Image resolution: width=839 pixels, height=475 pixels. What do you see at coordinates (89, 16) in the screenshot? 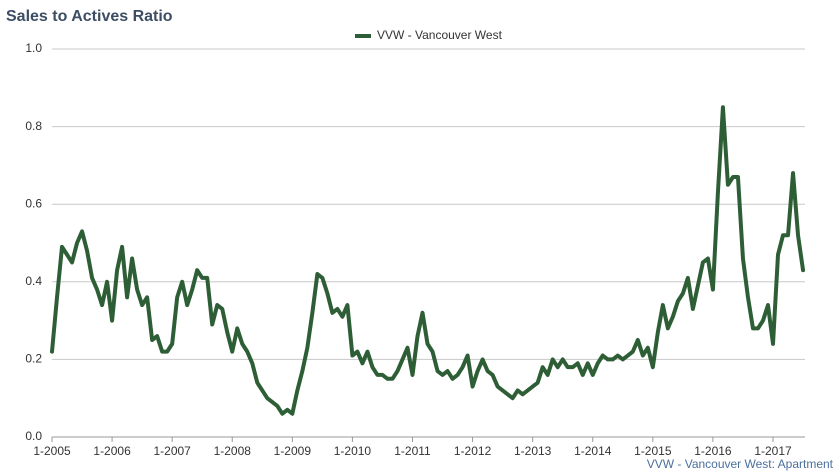
I see `chart-title: Sales to Actives Ratio` at bounding box center [89, 16].